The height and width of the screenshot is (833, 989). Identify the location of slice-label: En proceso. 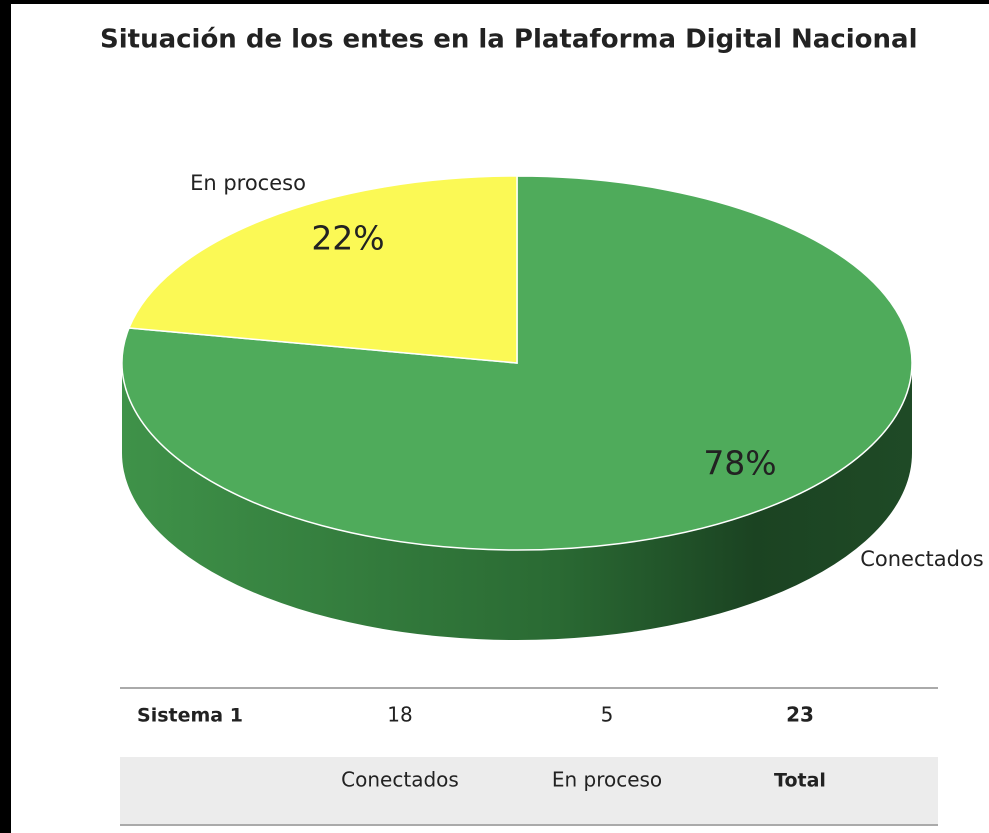
(248, 183).